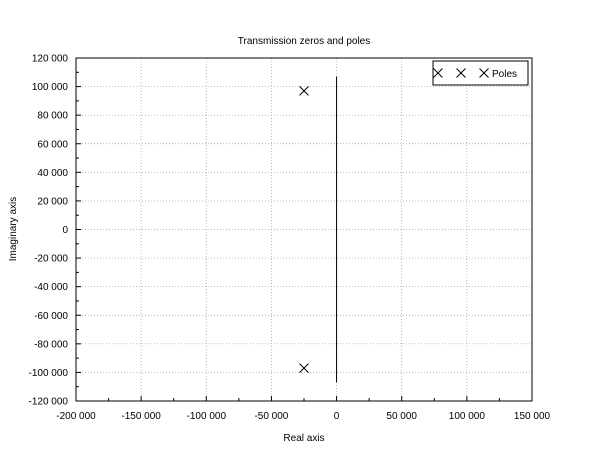 The height and width of the screenshot is (460, 610). What do you see at coordinates (318, 229) in the screenshot?
I see `plot-data` at bounding box center [318, 229].